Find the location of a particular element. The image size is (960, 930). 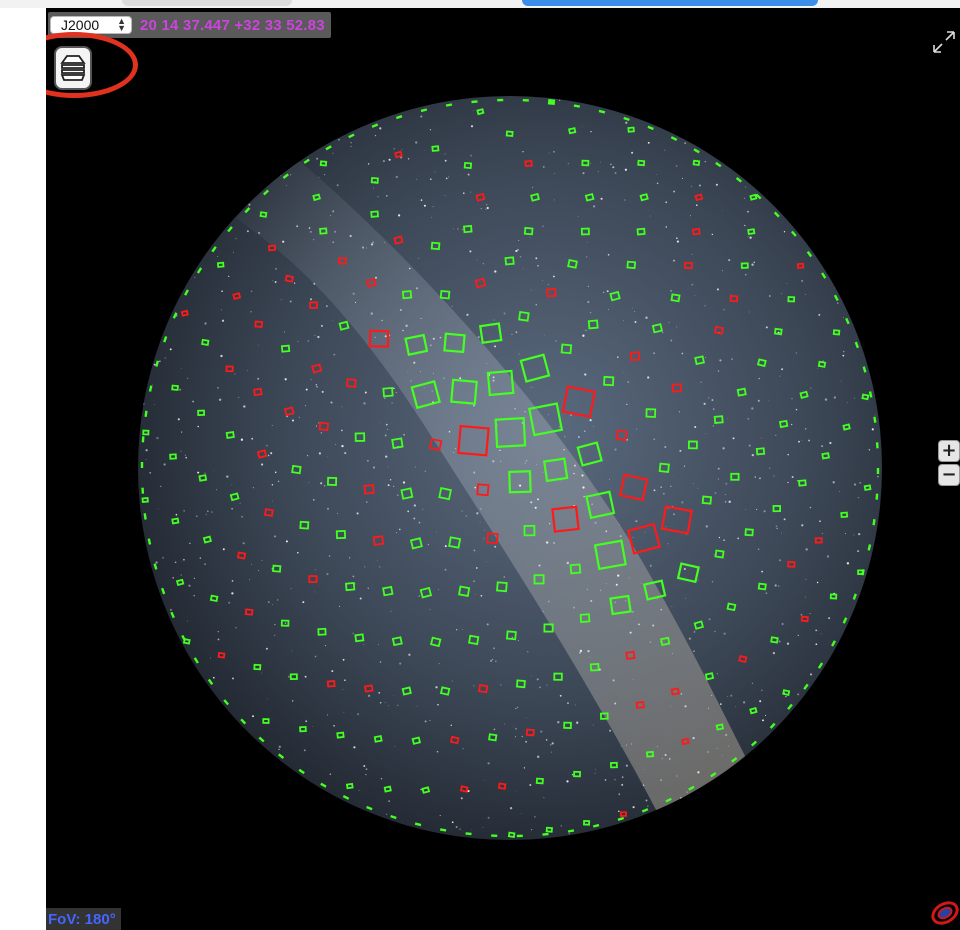

layers-button is located at coordinates (73, 68).